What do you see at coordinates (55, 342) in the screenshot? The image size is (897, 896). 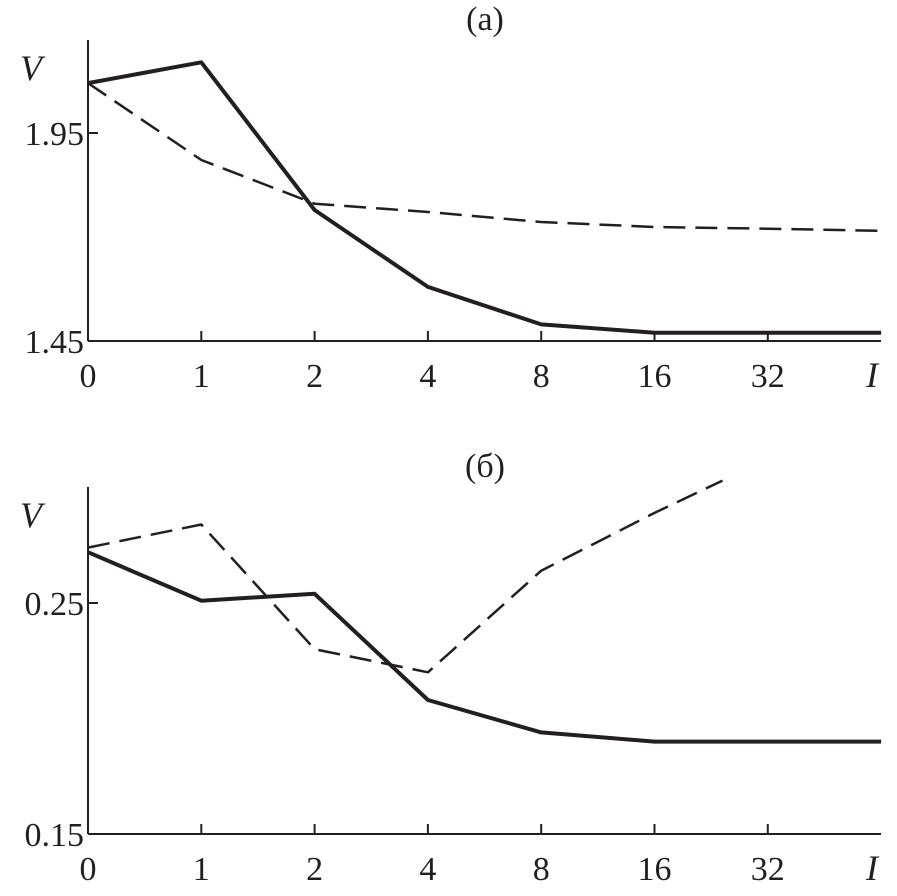 I see `y-tick-label: 1.45` at bounding box center [55, 342].